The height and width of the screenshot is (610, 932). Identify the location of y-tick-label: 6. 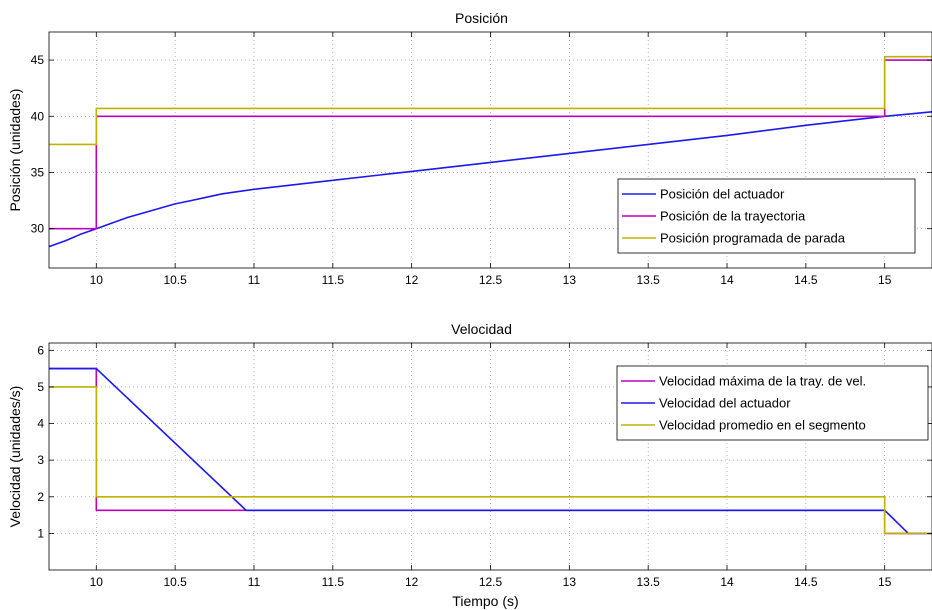
(40, 350).